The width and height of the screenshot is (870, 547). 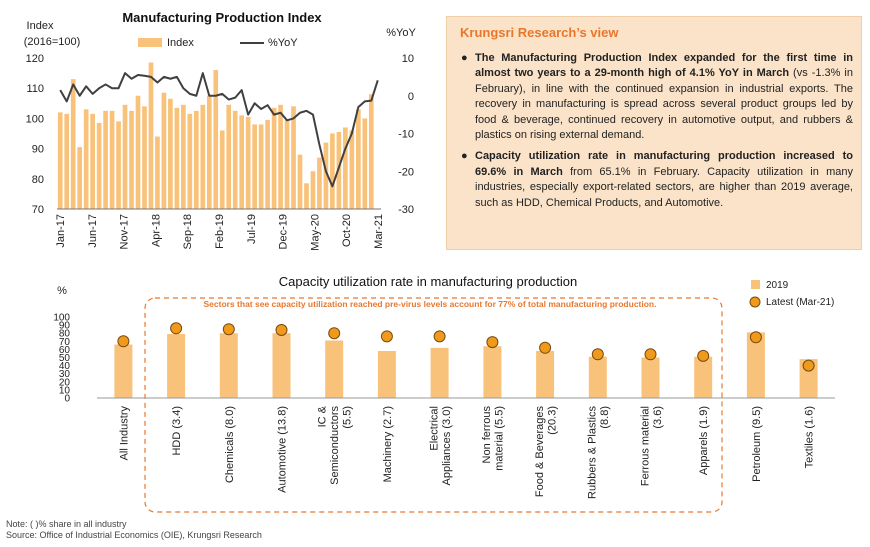 What do you see at coordinates (35, 89) in the screenshot?
I see `y-tick-label-left: 110` at bounding box center [35, 89].